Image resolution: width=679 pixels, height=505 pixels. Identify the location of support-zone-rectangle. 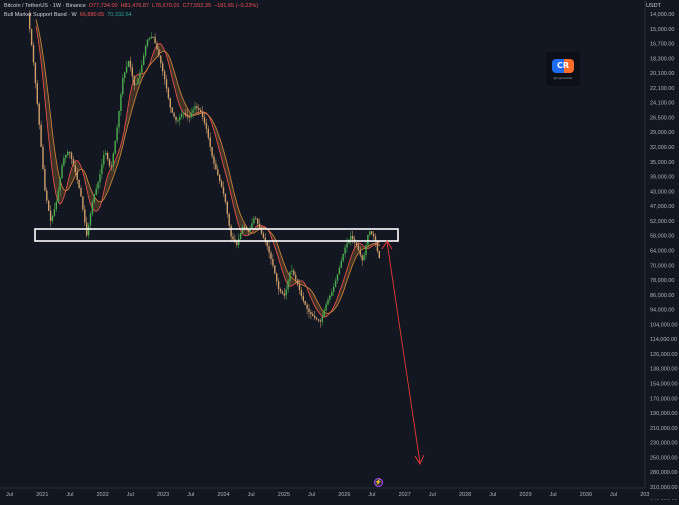
(216, 235).